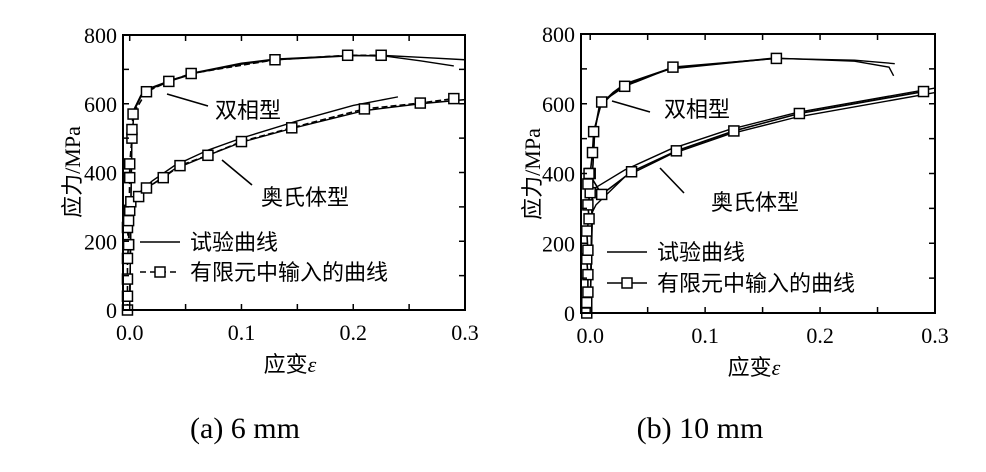 The height and width of the screenshot is (472, 986). Describe the element at coordinates (245, 428) in the screenshot. I see `panel-caption: (a) 6 mm` at that location.